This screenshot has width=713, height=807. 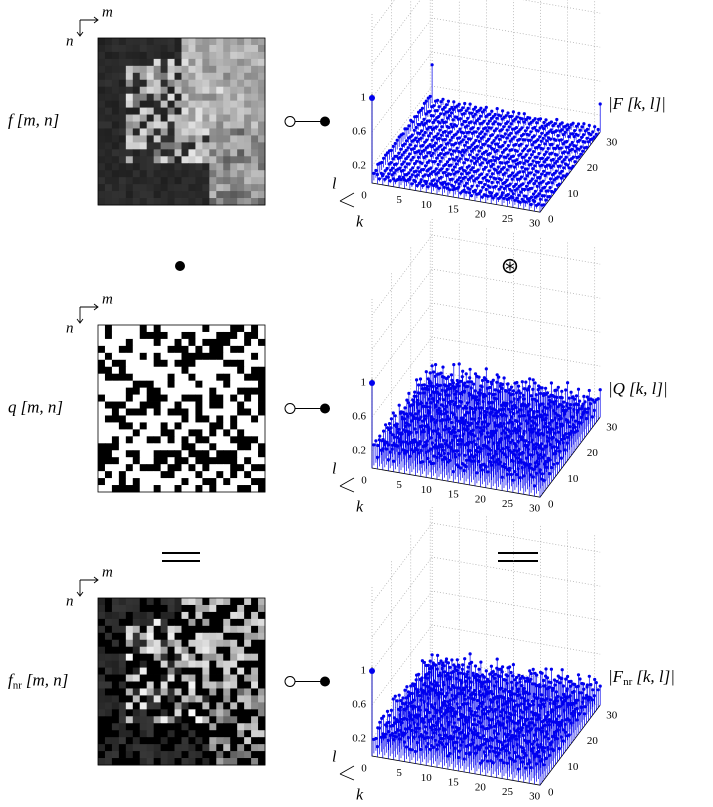 What do you see at coordinates (481, 214) in the screenshot?
I see `k-tick-label: 20` at bounding box center [481, 214].